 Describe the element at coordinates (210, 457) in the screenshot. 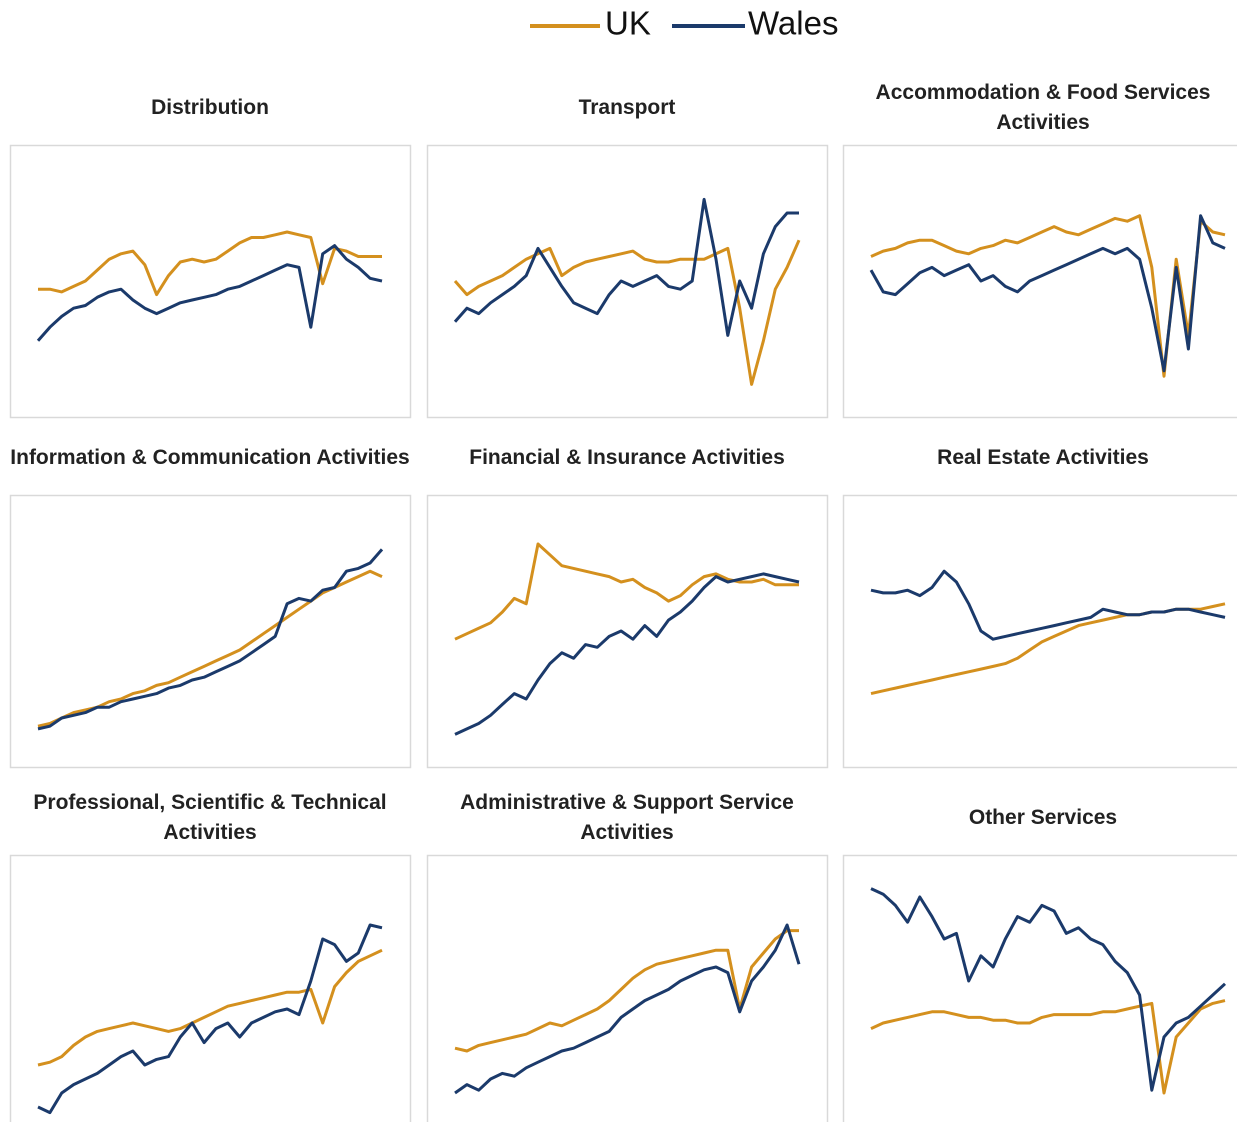

I see `panel-title: Information & Communication Activities` at that location.